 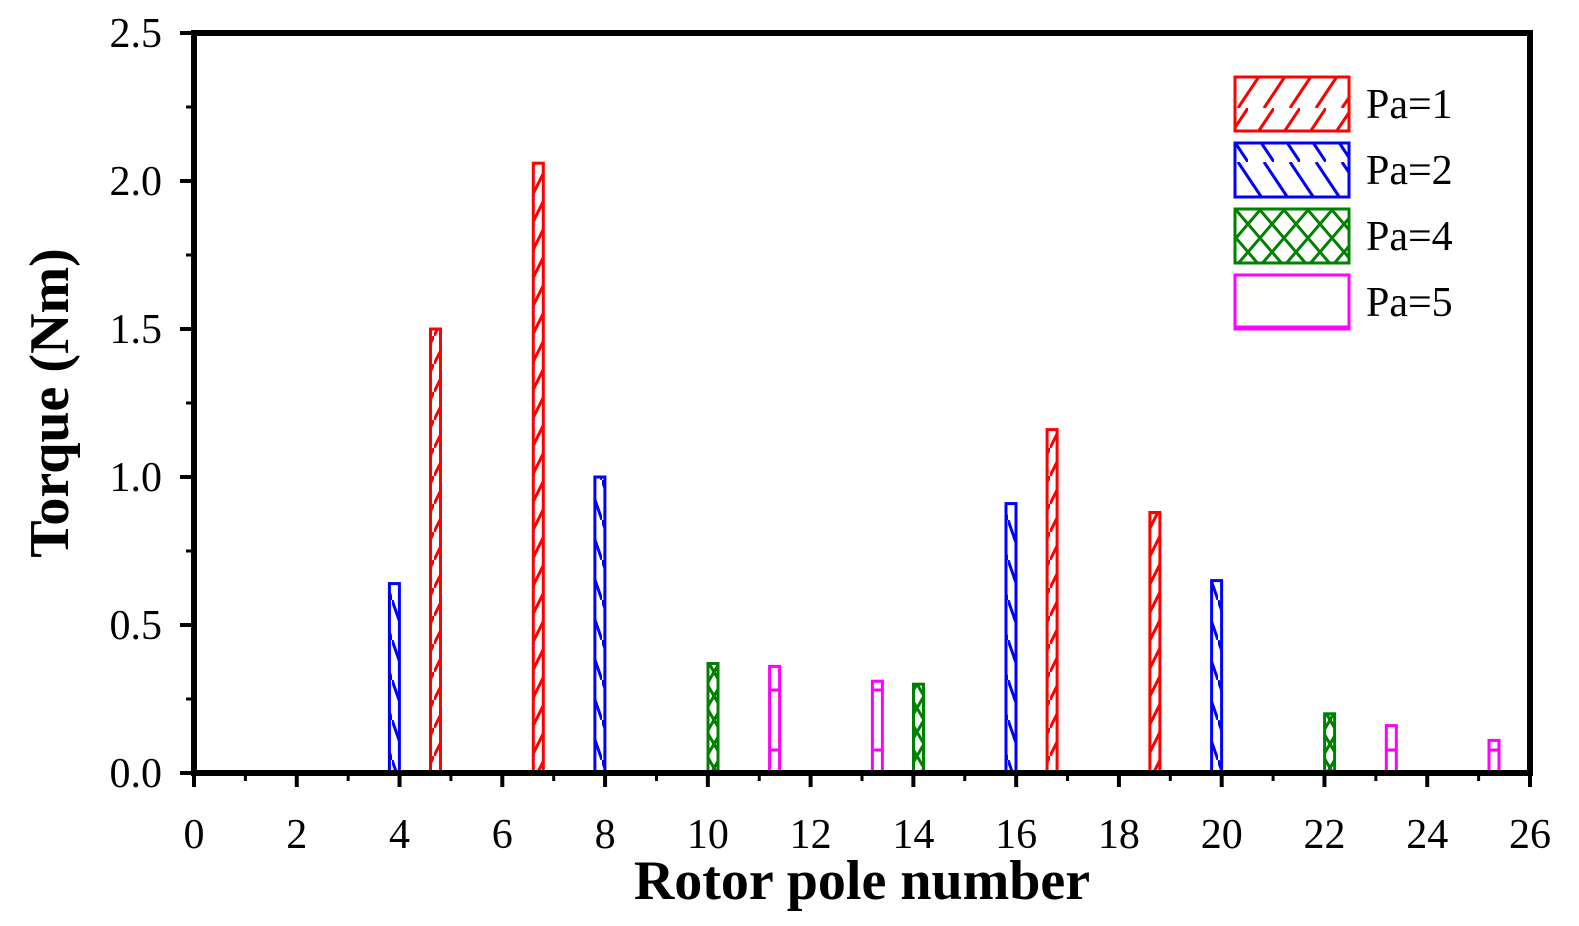 What do you see at coordinates (194, 835) in the screenshot?
I see `x-tick-label: 0` at bounding box center [194, 835].